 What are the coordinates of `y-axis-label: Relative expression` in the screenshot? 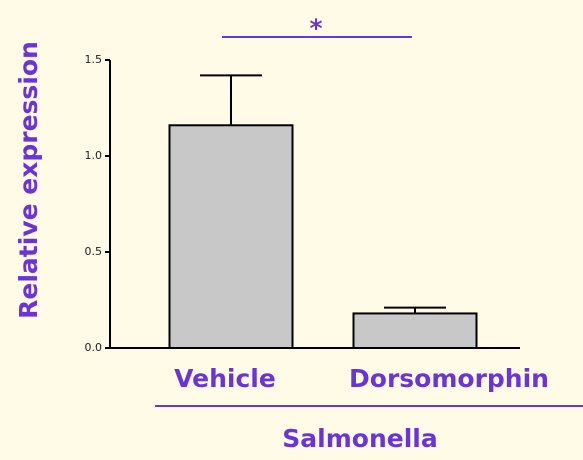 It's located at (28, 180).